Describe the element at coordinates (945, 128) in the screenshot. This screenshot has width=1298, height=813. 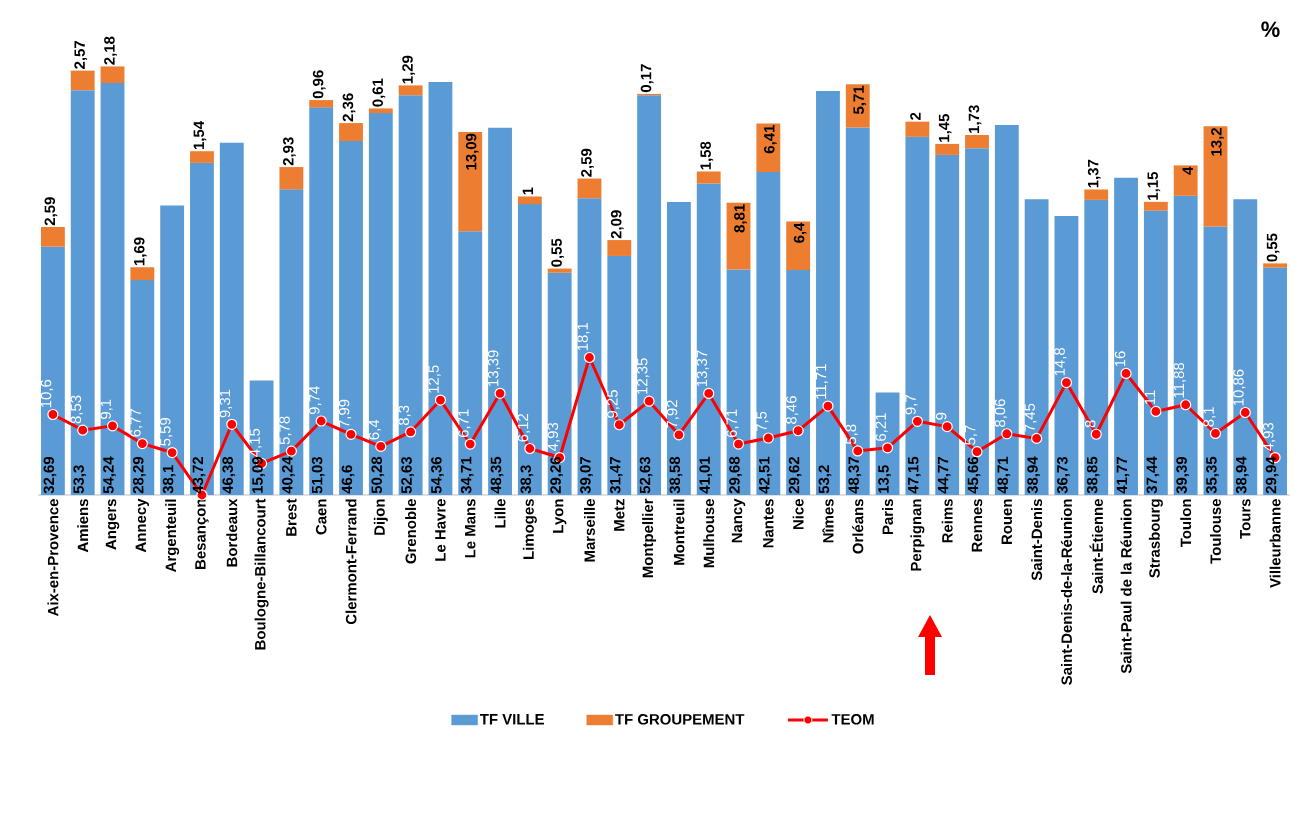
I see `data-label: 1,45` at that location.